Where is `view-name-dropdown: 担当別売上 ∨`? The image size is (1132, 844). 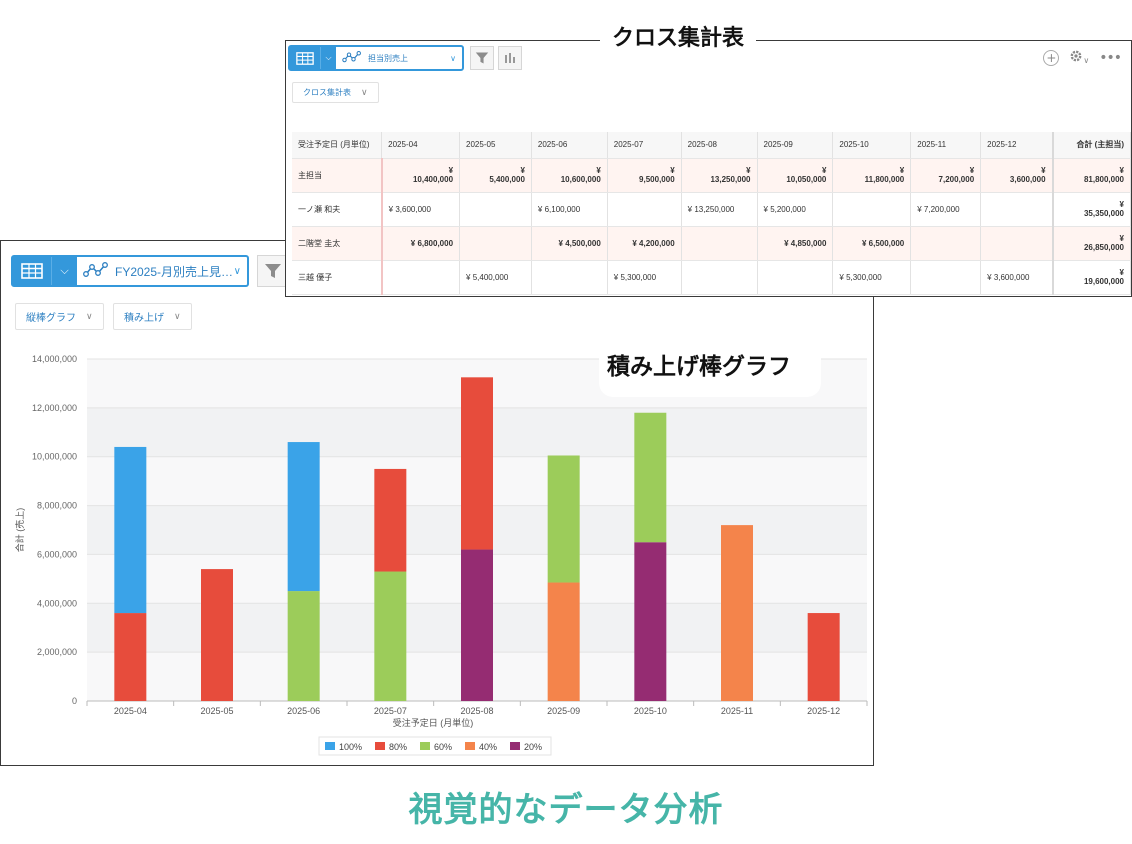 view-name-dropdown: 担当別売上 ∨ is located at coordinates (399, 58).